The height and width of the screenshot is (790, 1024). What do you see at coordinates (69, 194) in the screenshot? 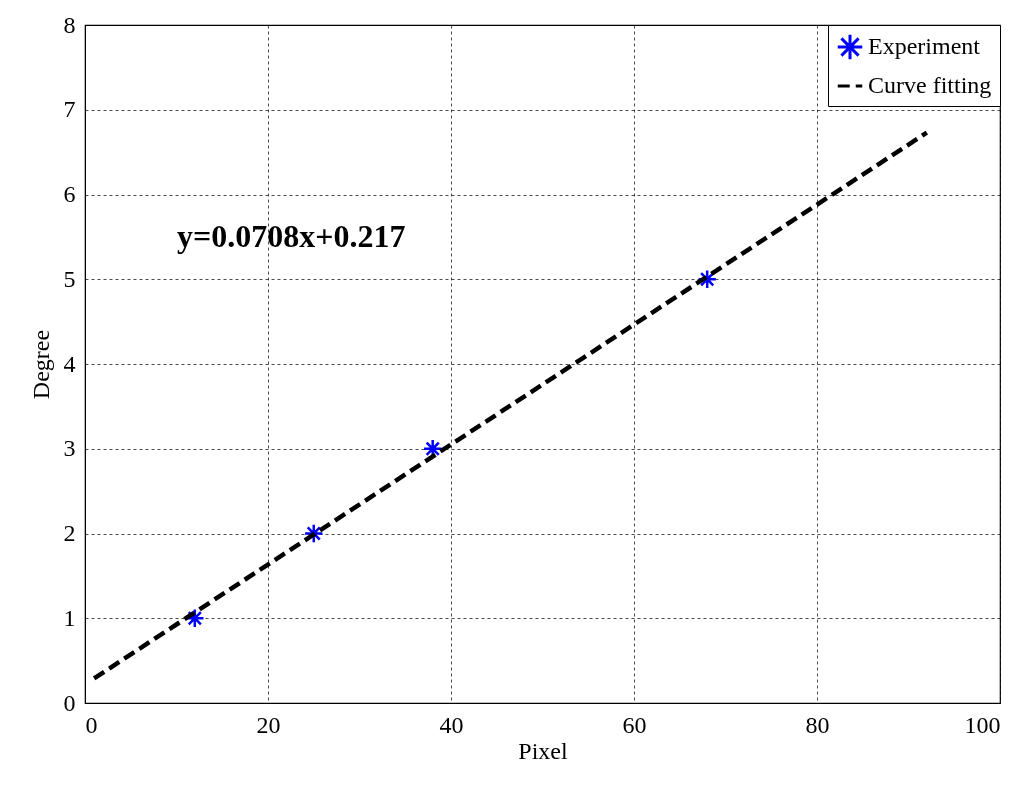
I see `y-tick-label: 6` at bounding box center [69, 194].